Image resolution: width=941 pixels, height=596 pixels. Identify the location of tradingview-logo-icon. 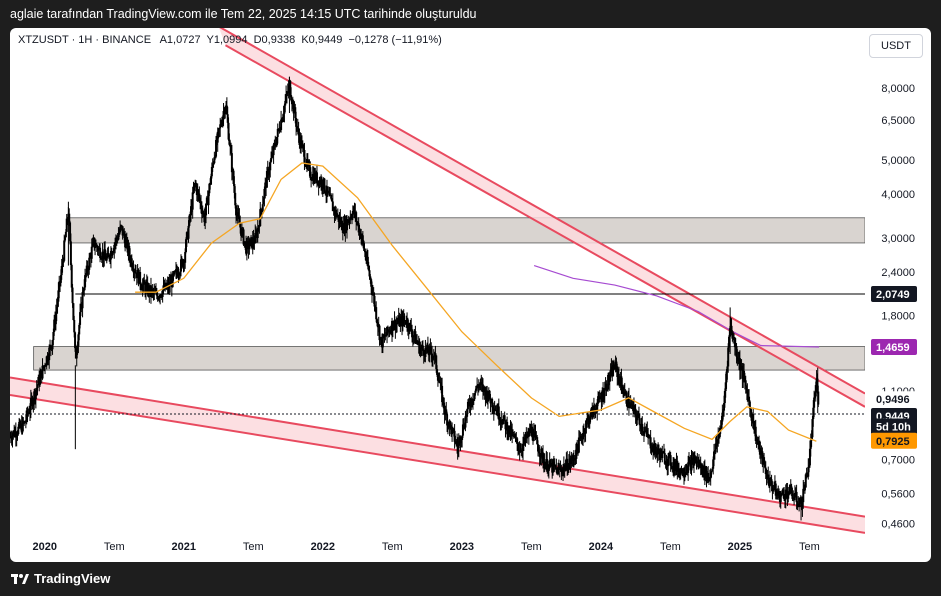
(20, 579).